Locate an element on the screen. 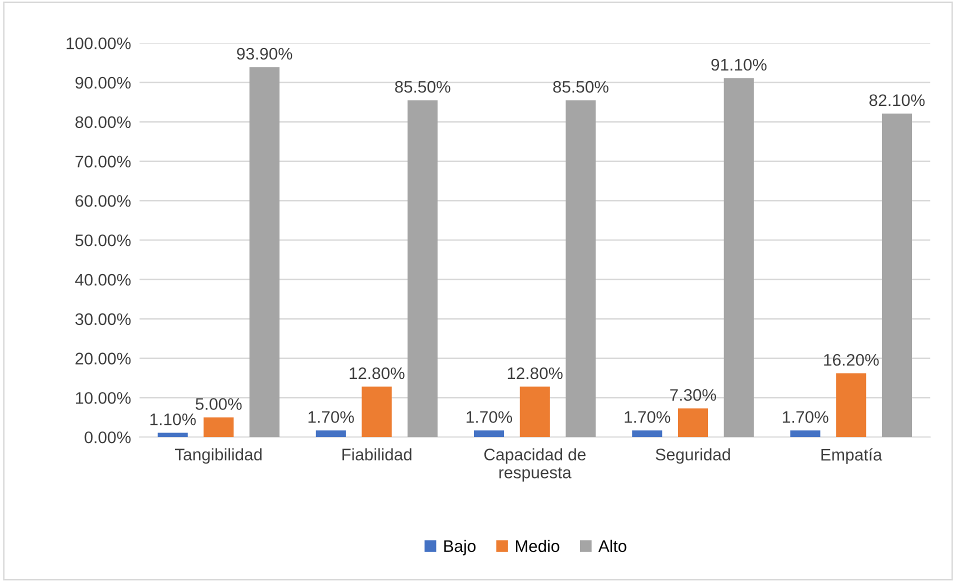 The image size is (956, 582). data-label: 1.10% is located at coordinates (173, 419).